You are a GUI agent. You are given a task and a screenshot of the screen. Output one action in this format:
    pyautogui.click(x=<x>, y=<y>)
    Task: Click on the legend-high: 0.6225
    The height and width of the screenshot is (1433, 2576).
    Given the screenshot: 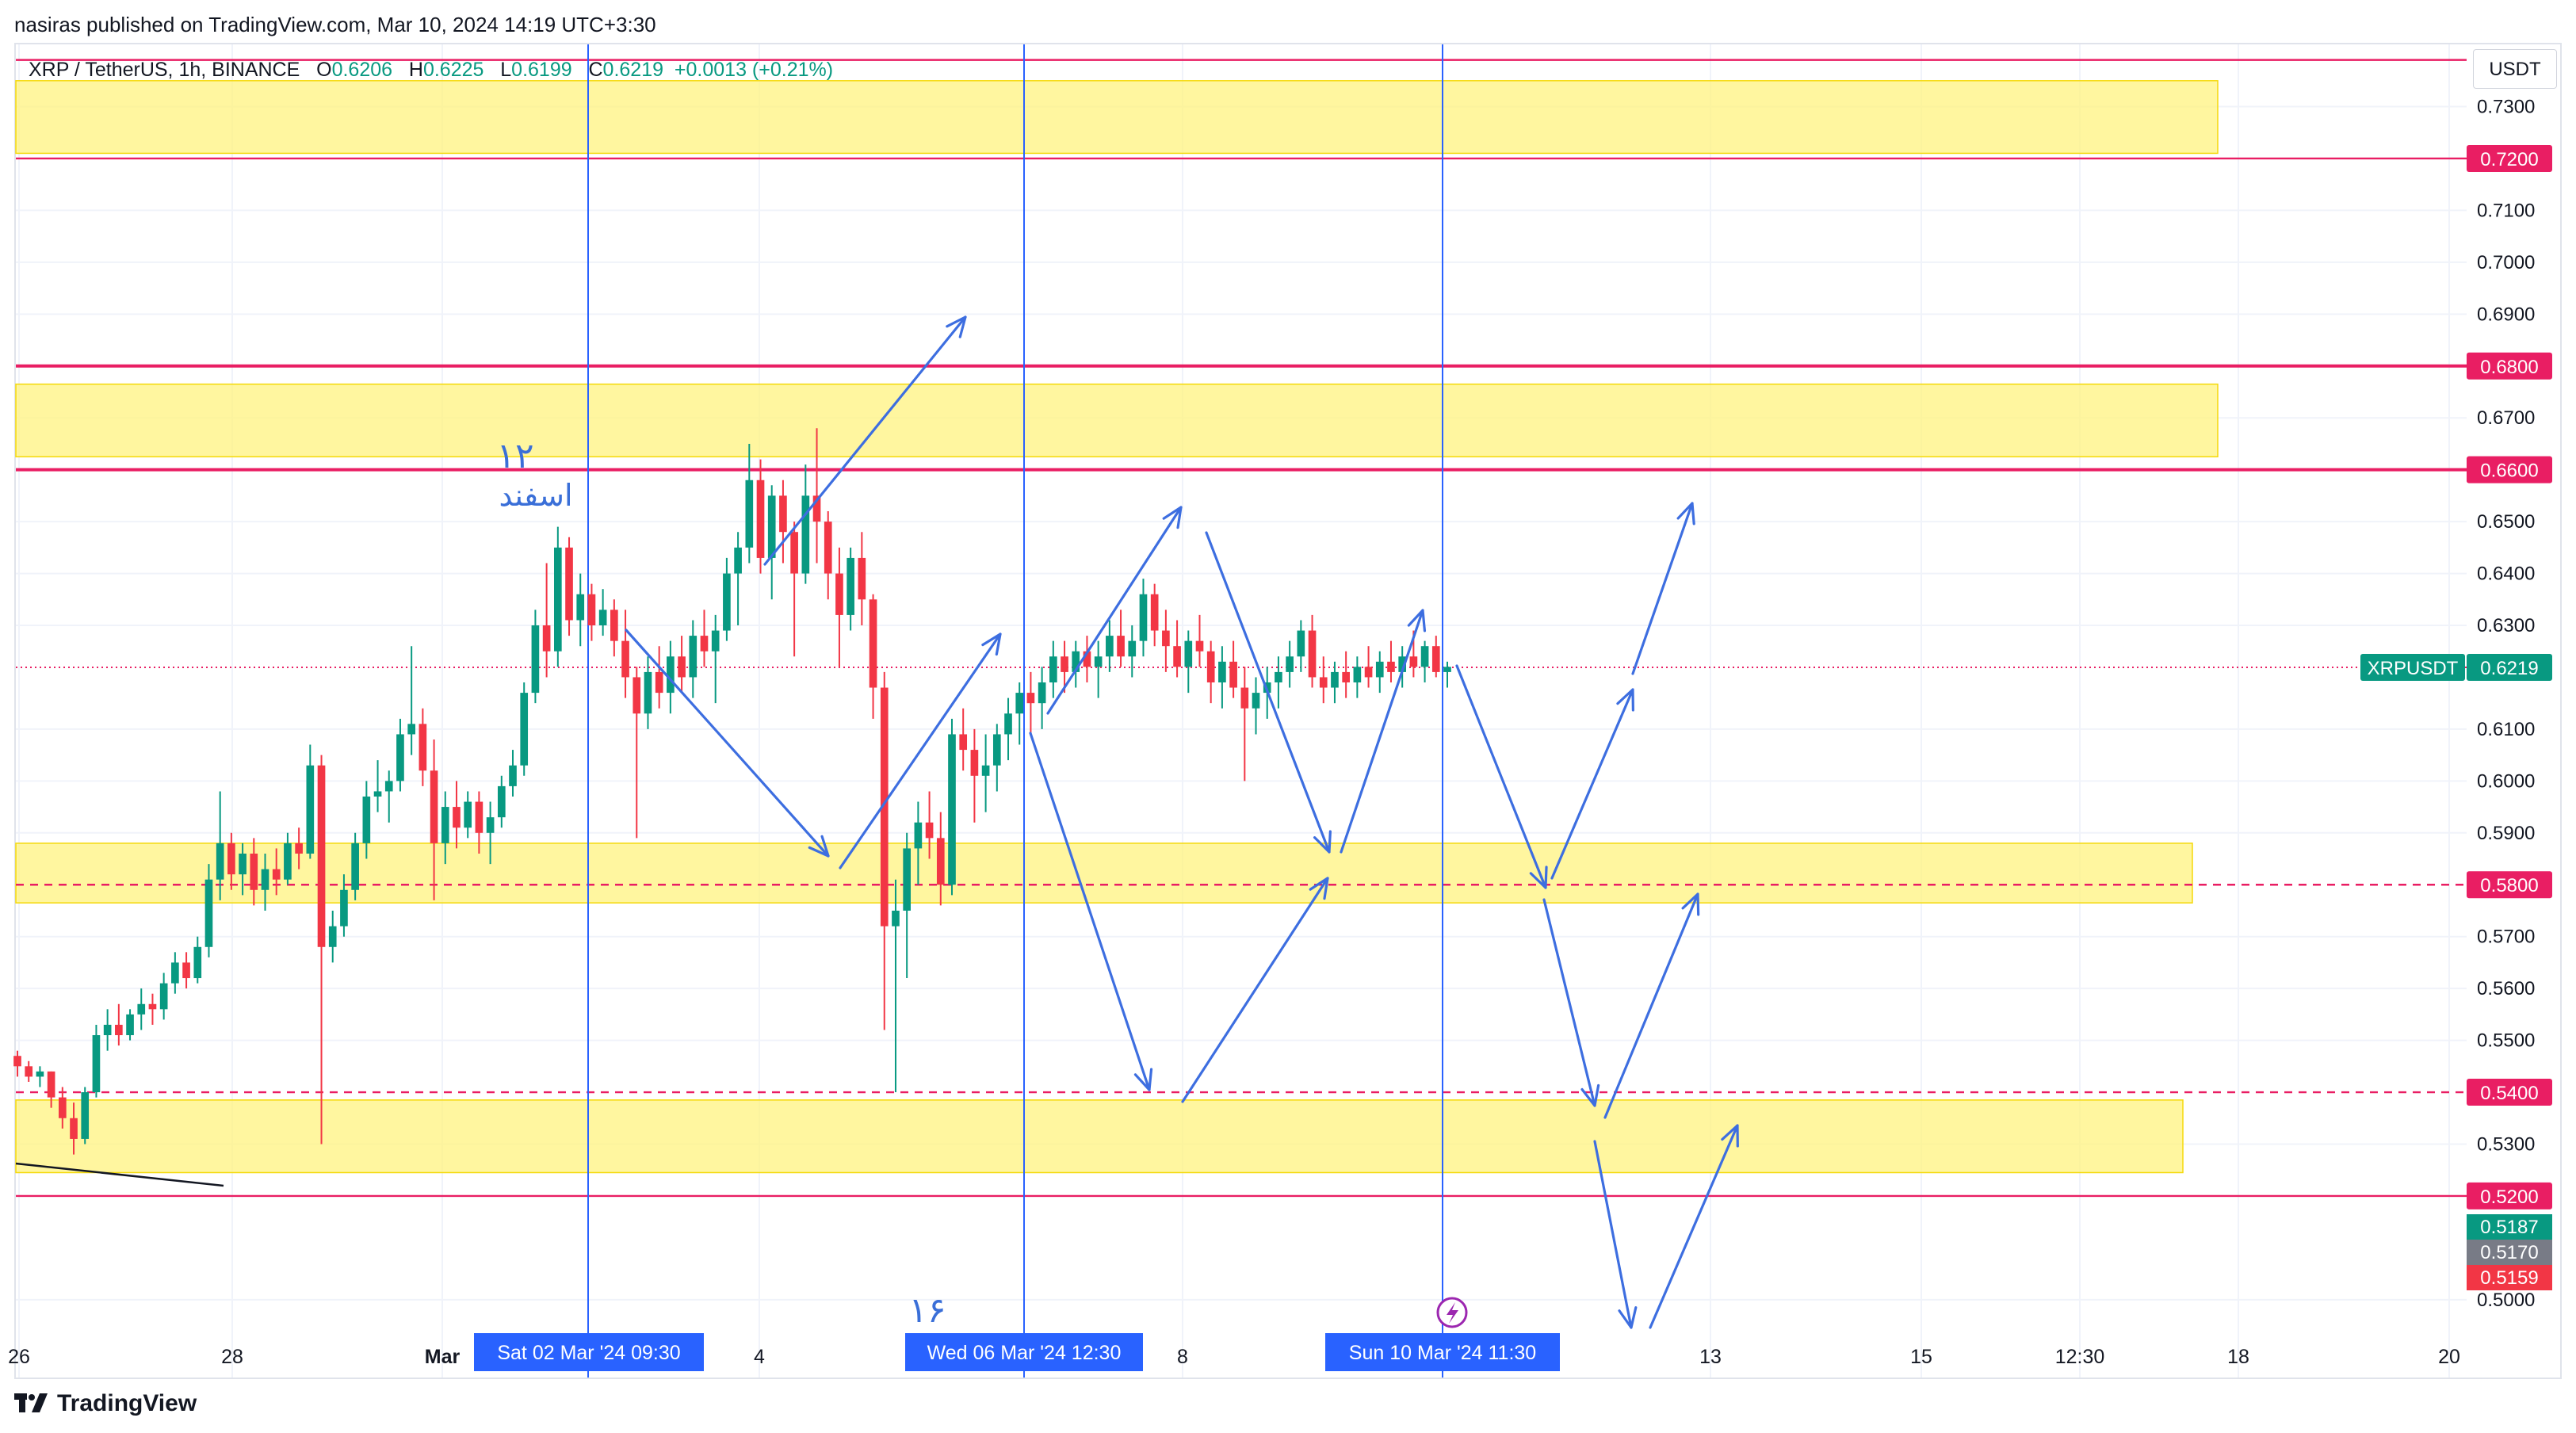 What is the action you would take?
    pyautogui.click(x=453, y=70)
    